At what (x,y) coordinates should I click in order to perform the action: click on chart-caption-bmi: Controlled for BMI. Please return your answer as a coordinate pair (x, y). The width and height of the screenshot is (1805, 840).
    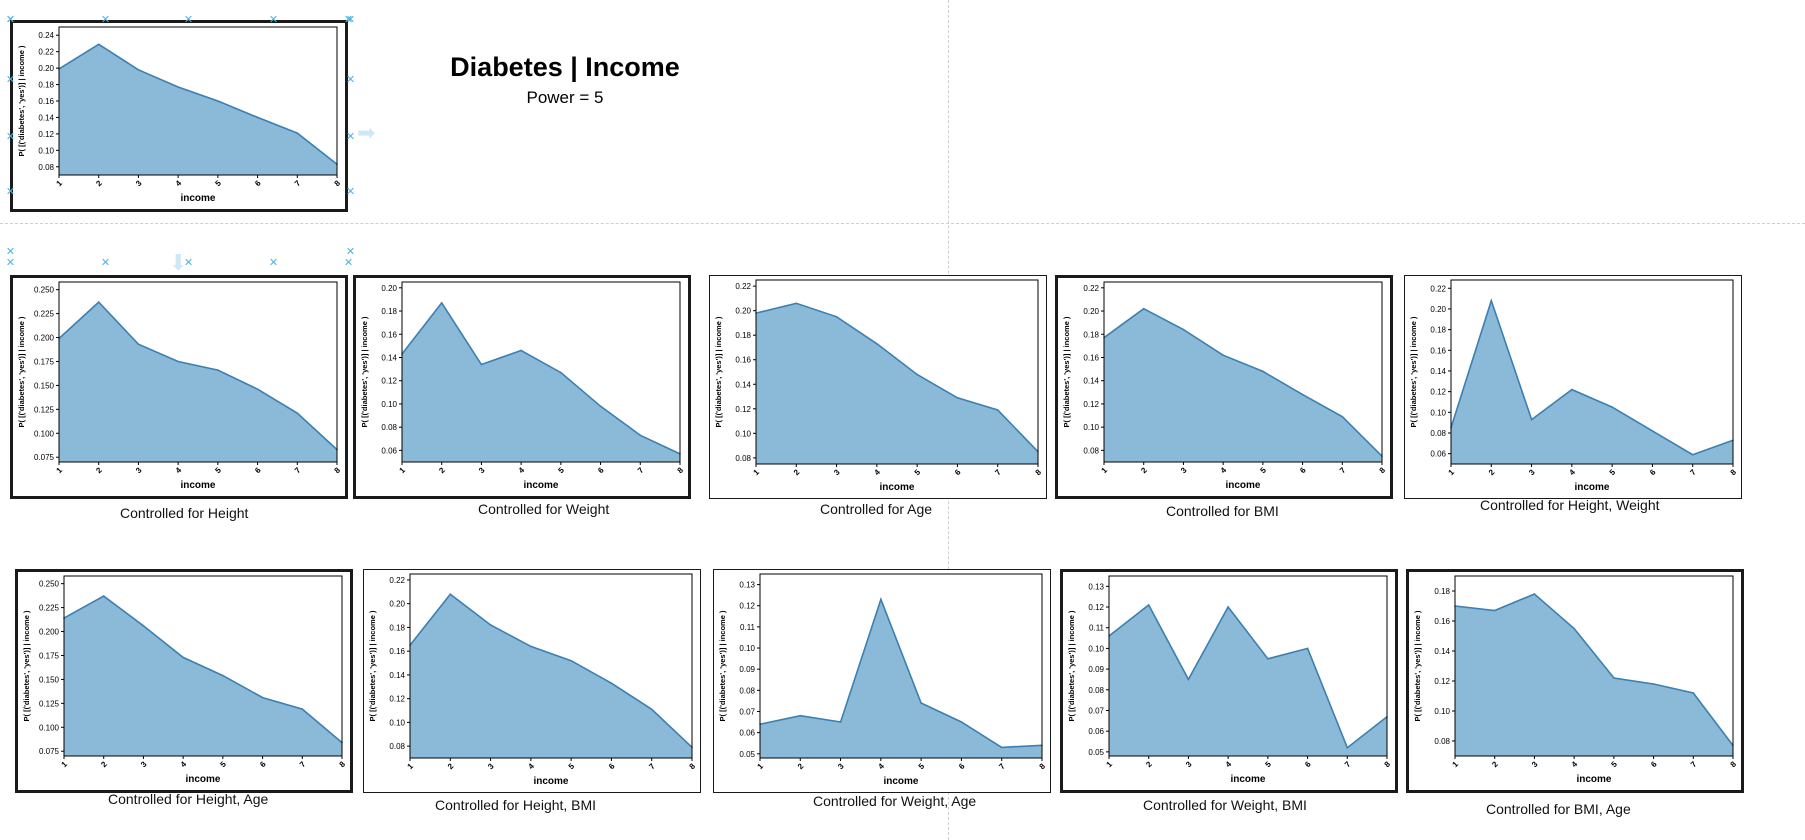
    Looking at the image, I should click on (1222, 511).